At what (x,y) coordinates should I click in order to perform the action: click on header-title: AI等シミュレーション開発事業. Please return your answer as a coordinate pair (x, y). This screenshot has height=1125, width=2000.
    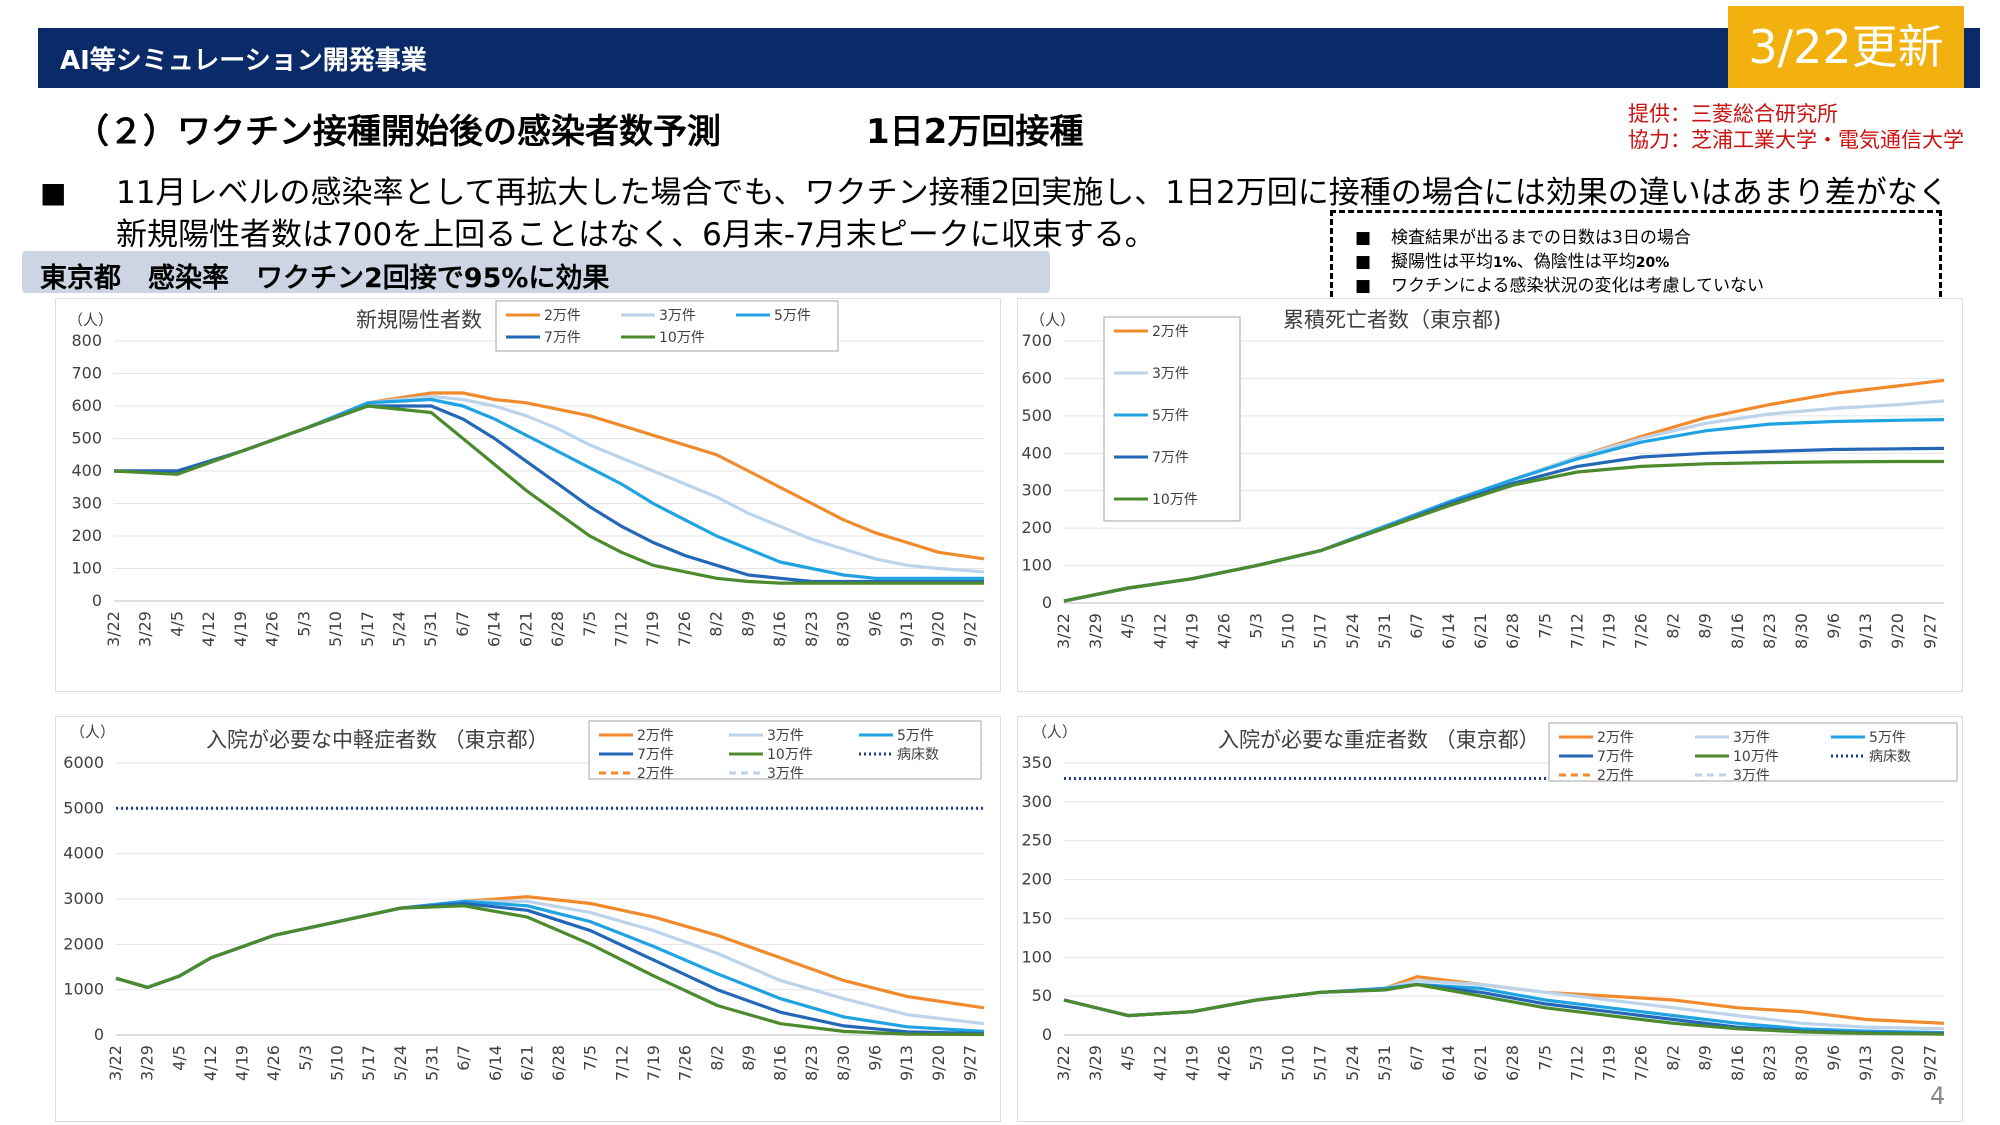
    Looking at the image, I should click on (243, 61).